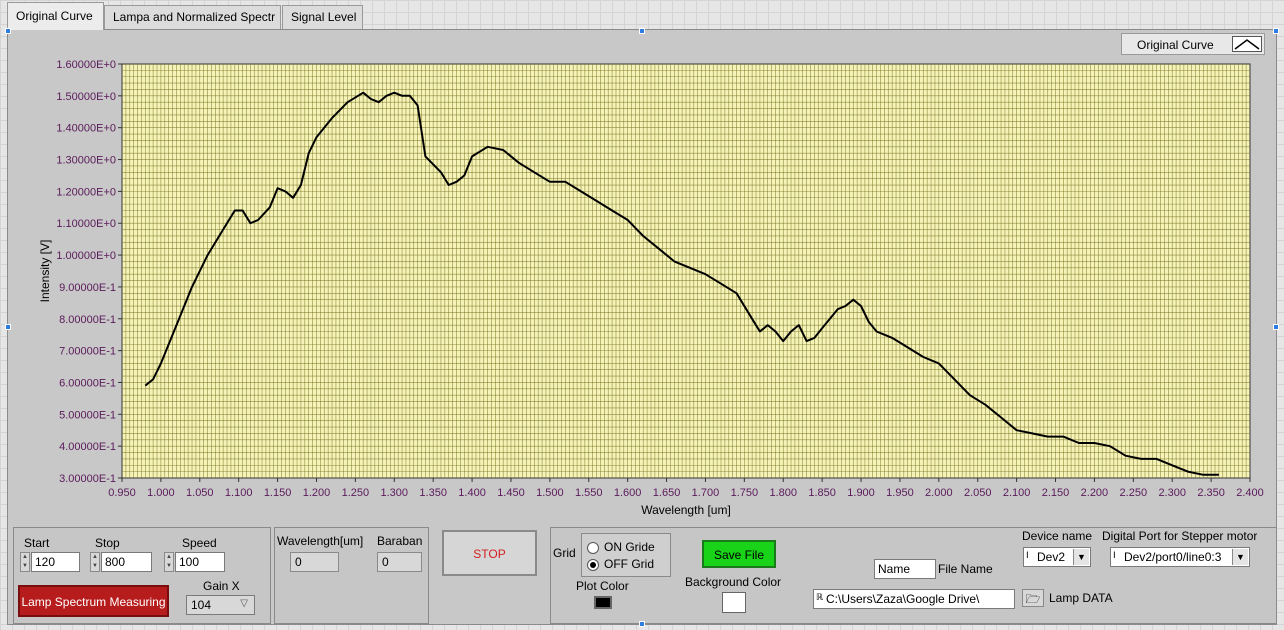  Describe the element at coordinates (489, 553) in the screenshot. I see `stop-button: STOP` at that location.